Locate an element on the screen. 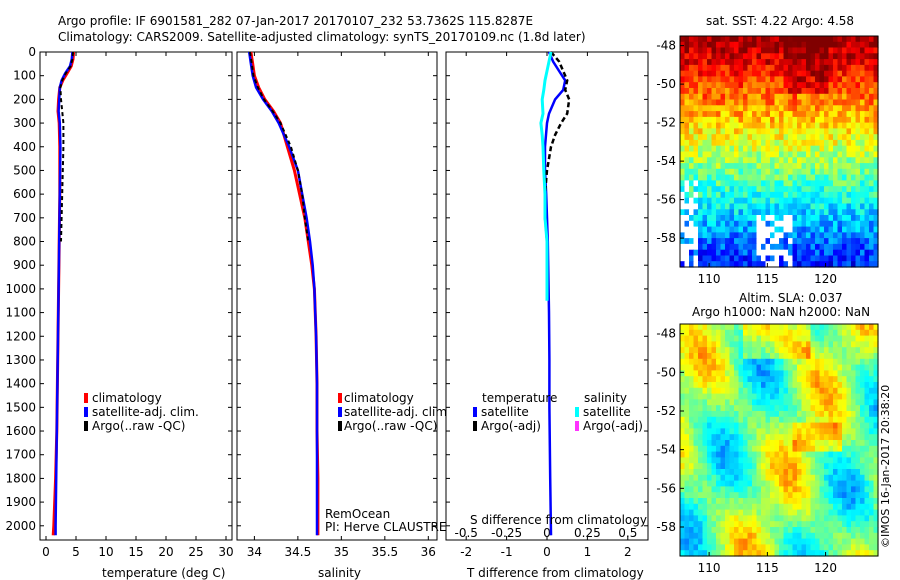  temperature-legend-swatch is located at coordinates (86, 426).